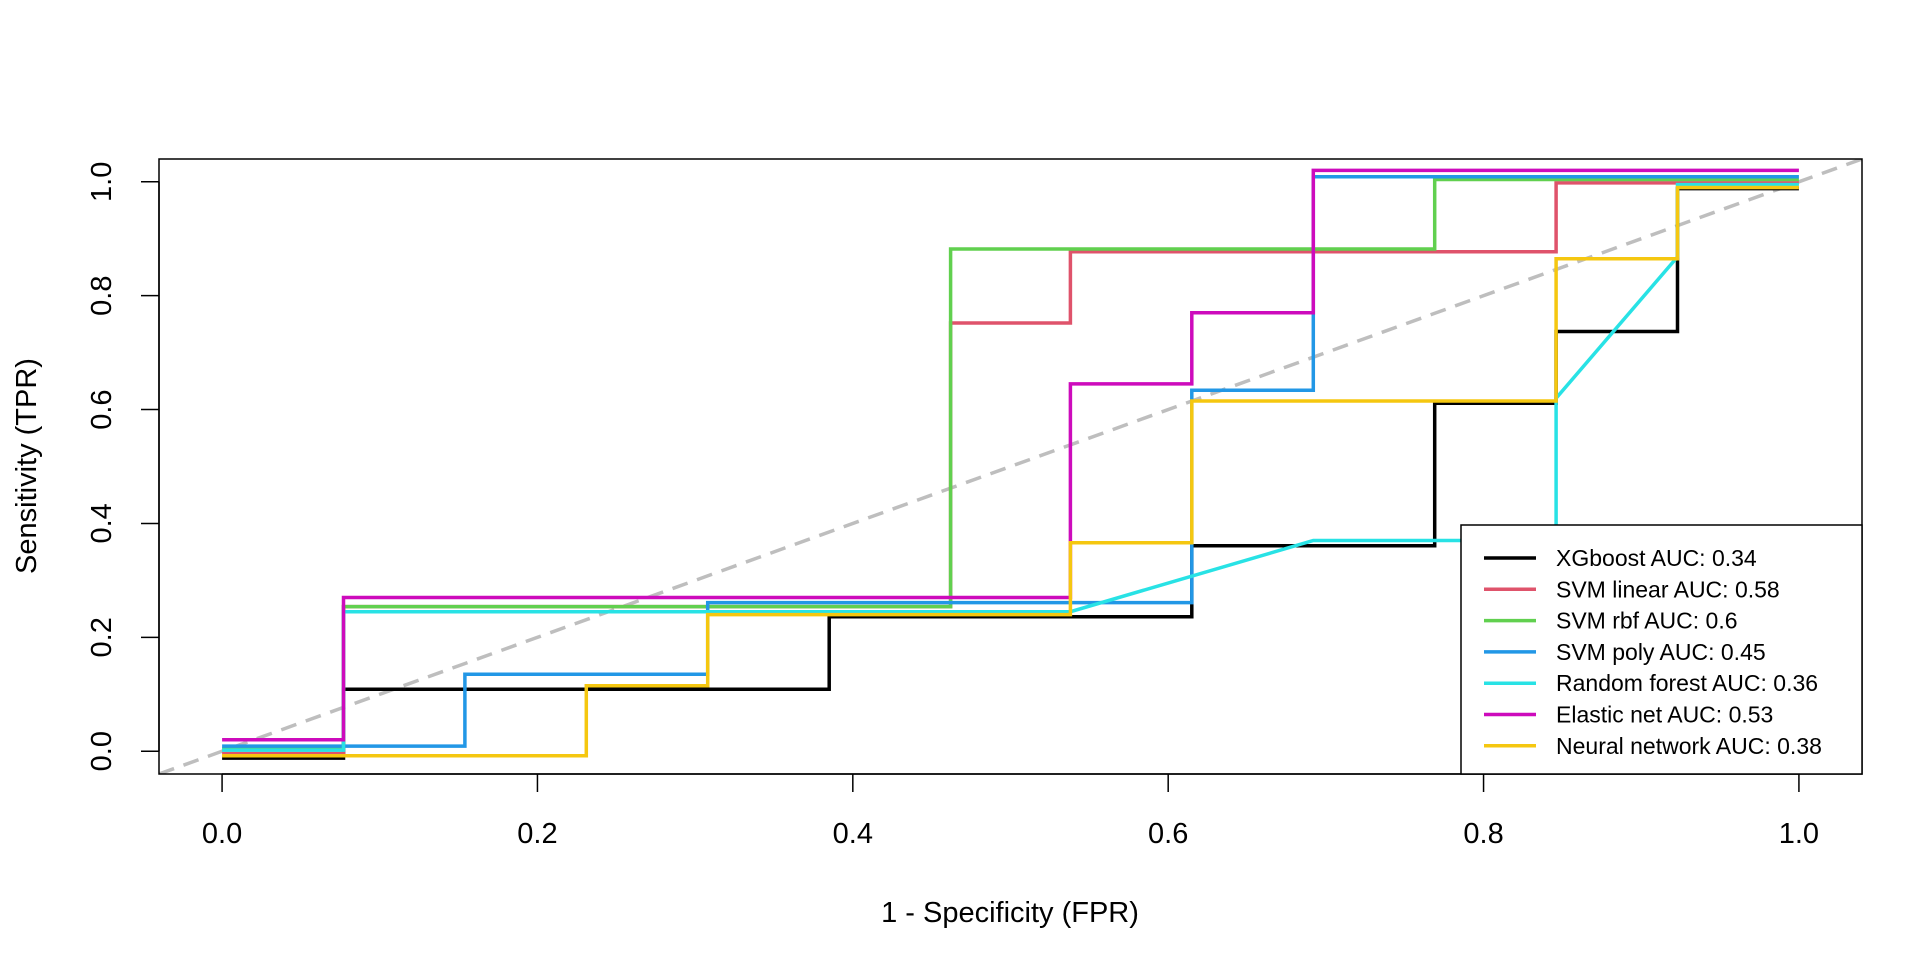 The height and width of the screenshot is (965, 1920). Describe the element at coordinates (102, 751) in the screenshot. I see `y-tick-label: 0.0` at that location.